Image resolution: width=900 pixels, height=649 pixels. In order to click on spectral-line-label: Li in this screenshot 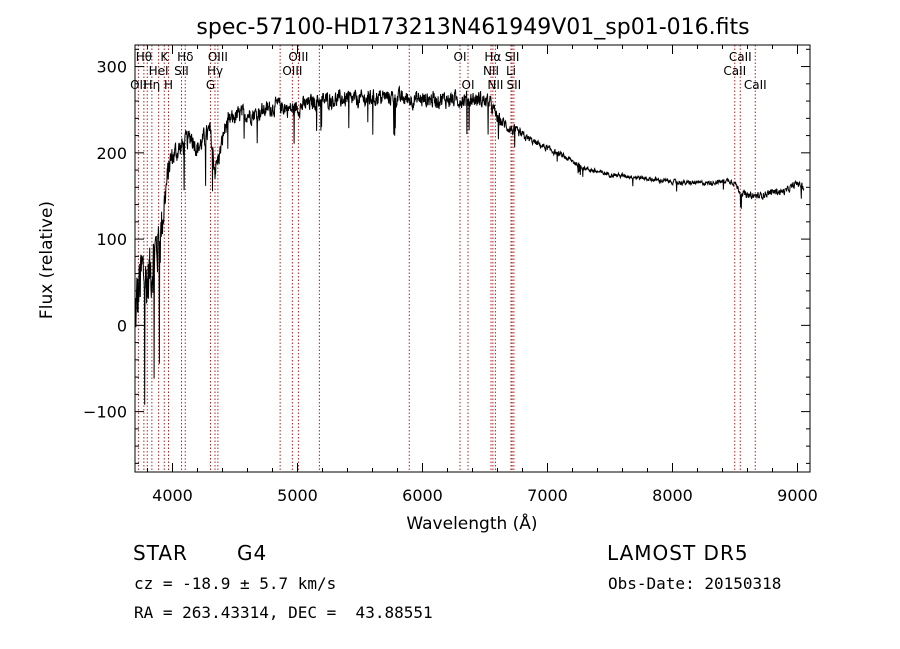, I will do `click(511, 71)`.